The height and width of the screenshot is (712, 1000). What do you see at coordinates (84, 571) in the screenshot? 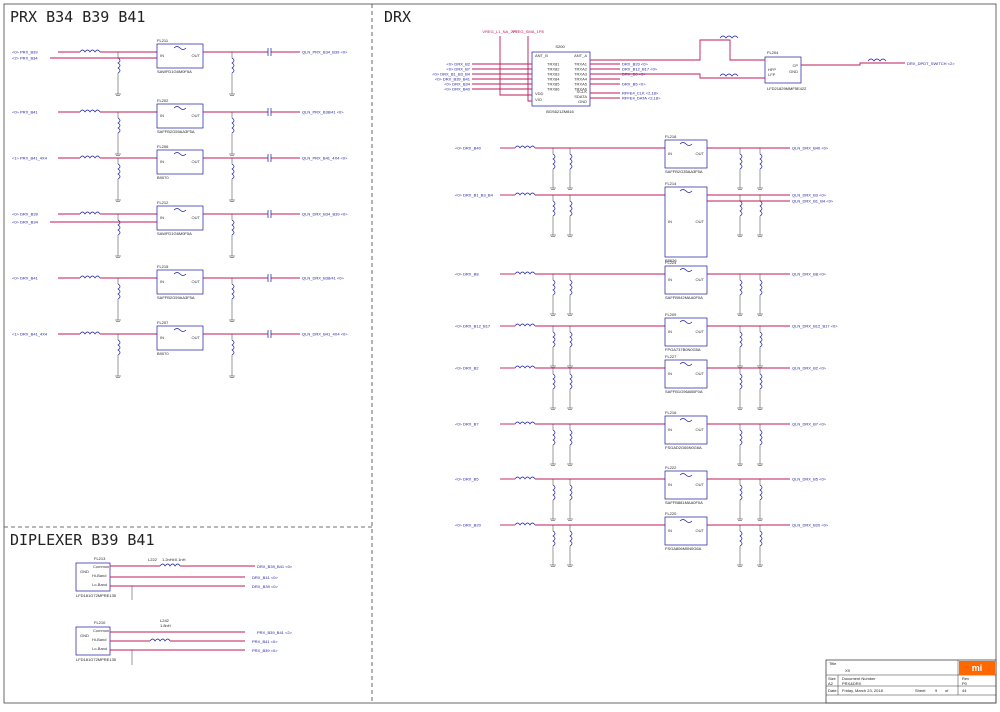
I see `diplexer-top-gnd: GND` at bounding box center [84, 571].